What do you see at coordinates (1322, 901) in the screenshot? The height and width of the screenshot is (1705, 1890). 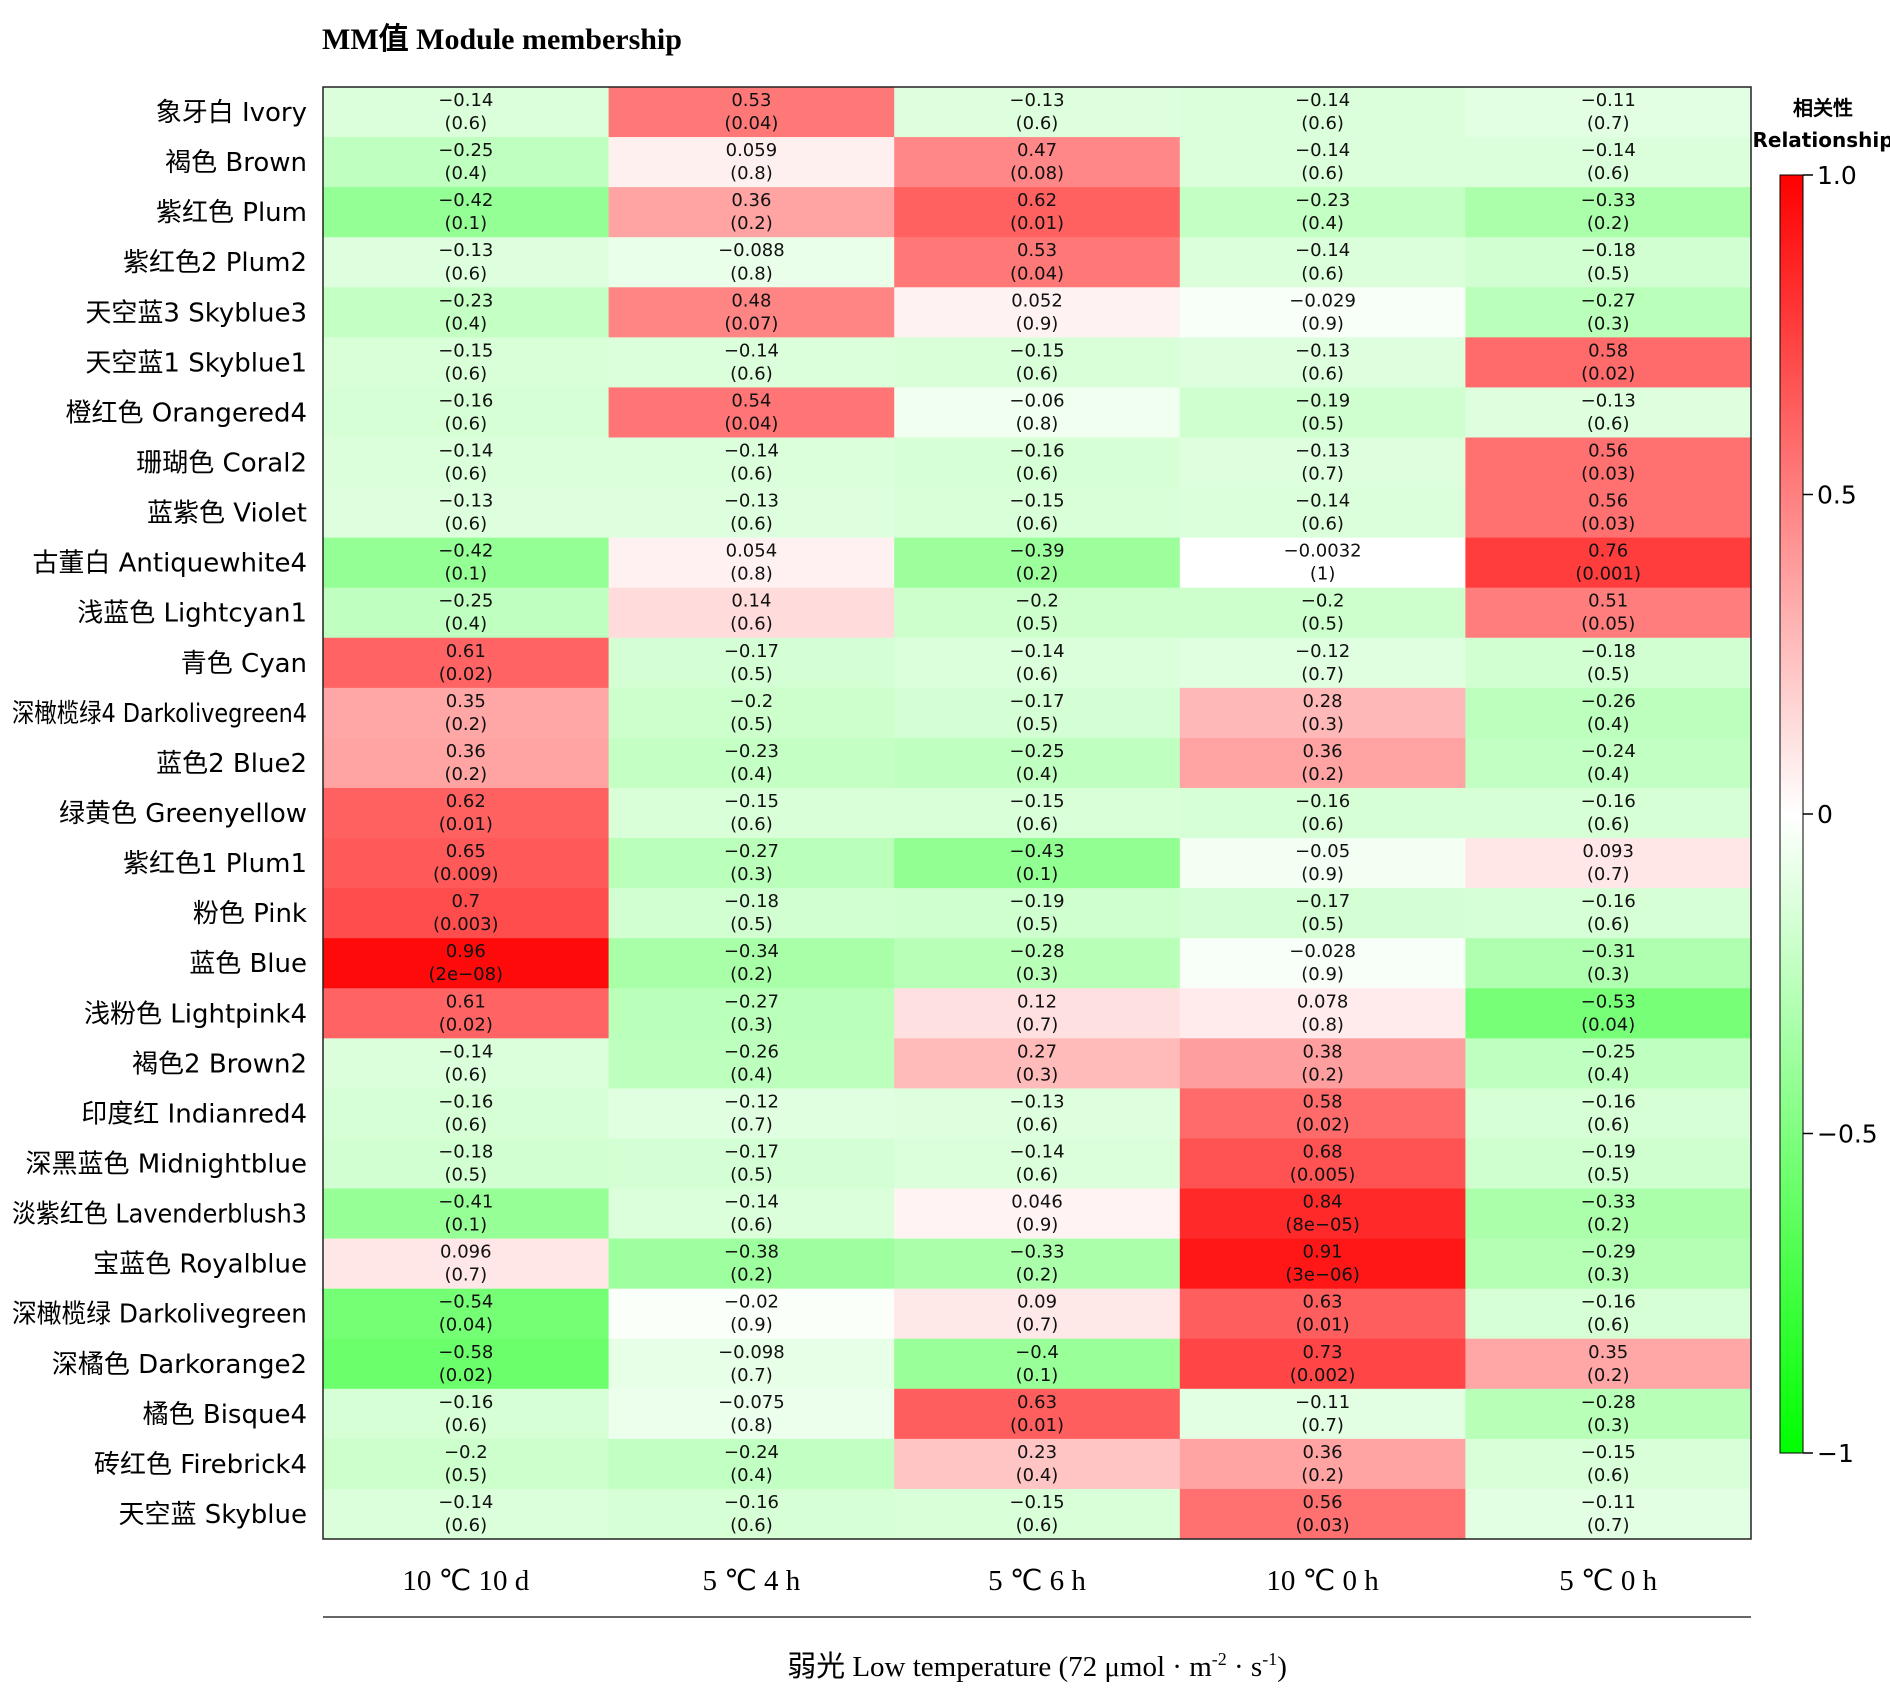 I see `cell-value-label: −0.17` at bounding box center [1322, 901].